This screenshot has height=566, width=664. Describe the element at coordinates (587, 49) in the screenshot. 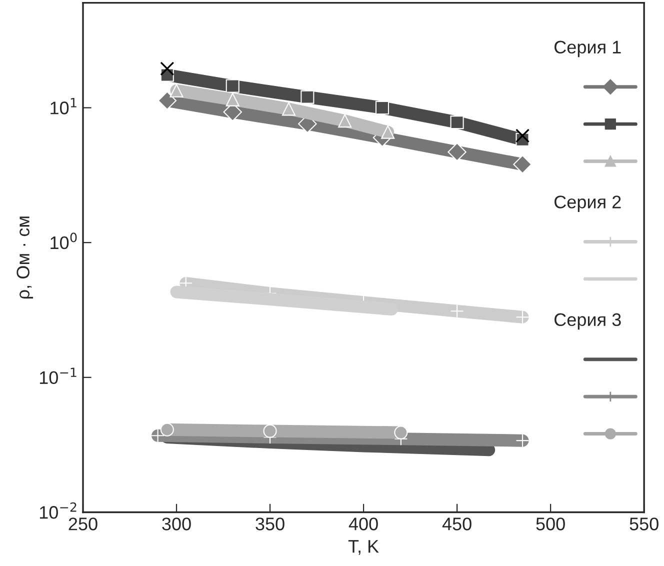

I see `annotation: Серия 1` at that location.